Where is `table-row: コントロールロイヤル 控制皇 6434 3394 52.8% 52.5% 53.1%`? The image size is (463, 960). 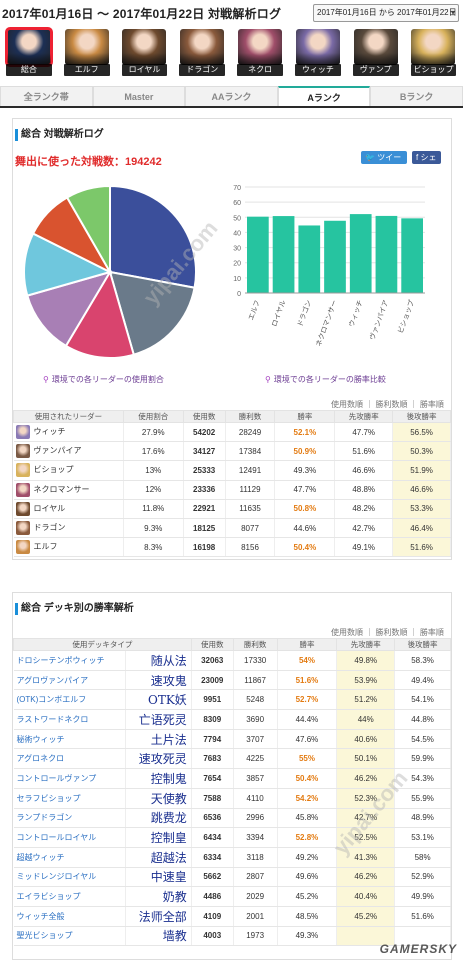 table-row: コントロールロイヤル 控制皇 6434 3394 52.8% 52.5% 53.1% is located at coordinates (232, 837).